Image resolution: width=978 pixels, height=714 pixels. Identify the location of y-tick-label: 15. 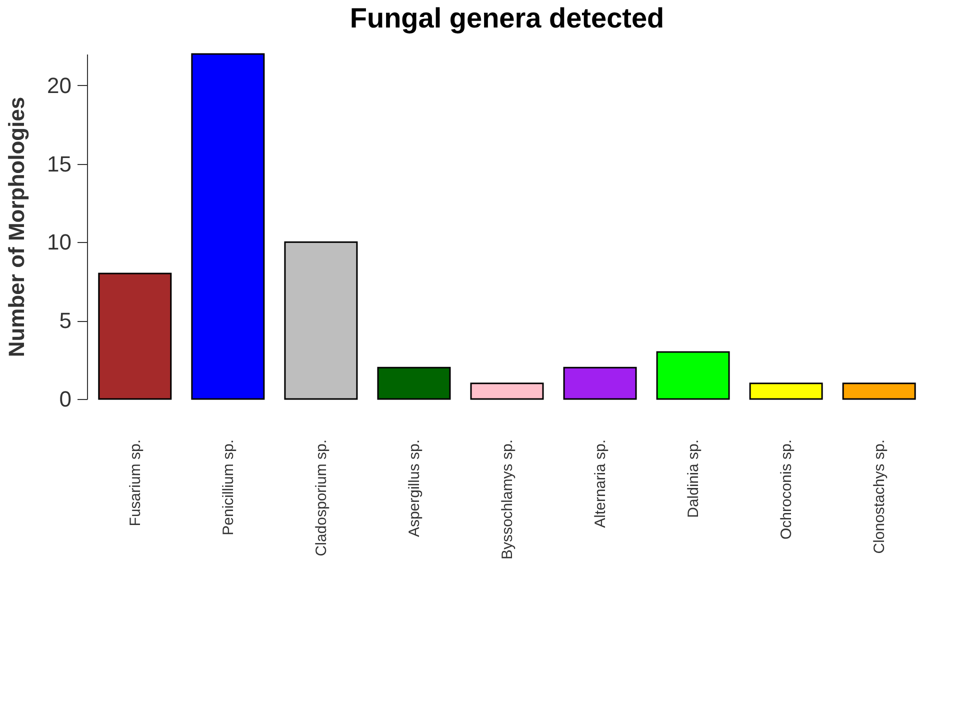
(59, 163).